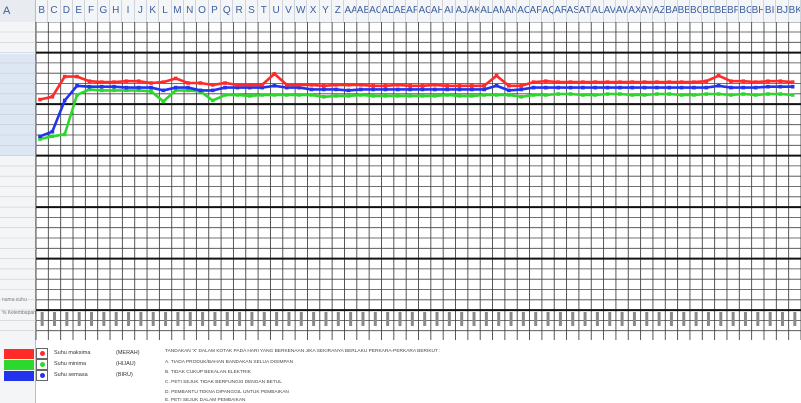 The height and width of the screenshot is (403, 801). Describe the element at coordinates (758, 11) in the screenshot. I see `column-header-bh: BH` at that location.